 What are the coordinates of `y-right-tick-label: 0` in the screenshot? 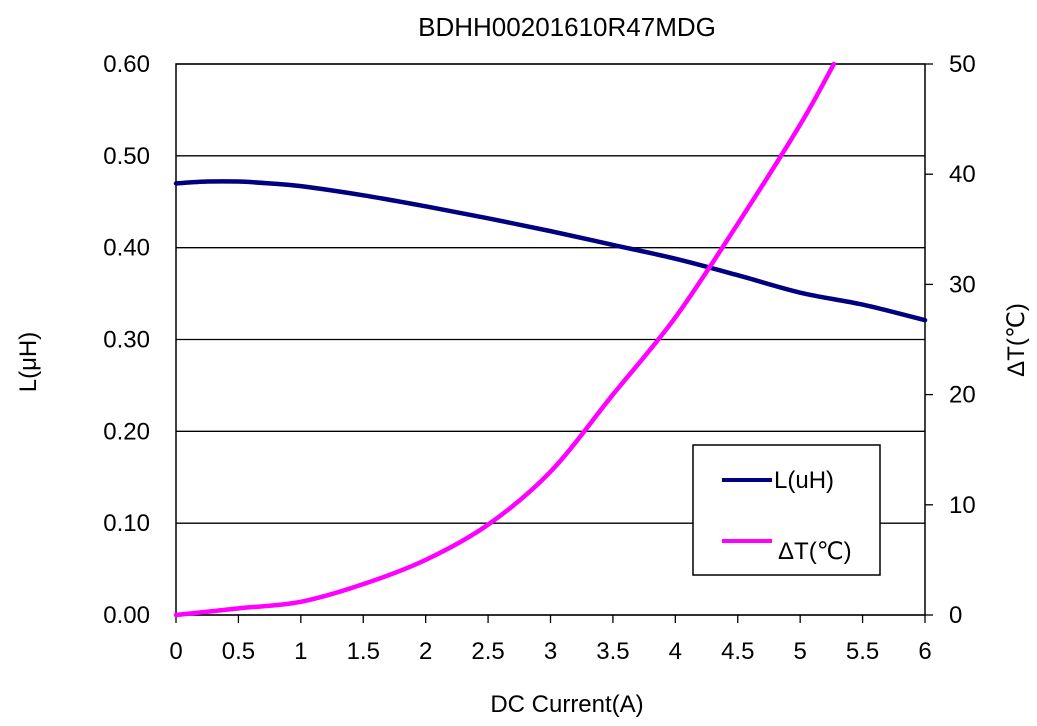 It's located at (955, 615).